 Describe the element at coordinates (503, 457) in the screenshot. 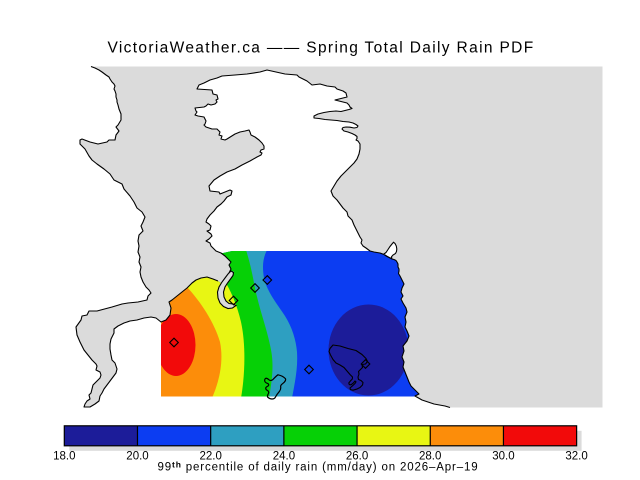

I see `svg-text: 30.0` at that location.